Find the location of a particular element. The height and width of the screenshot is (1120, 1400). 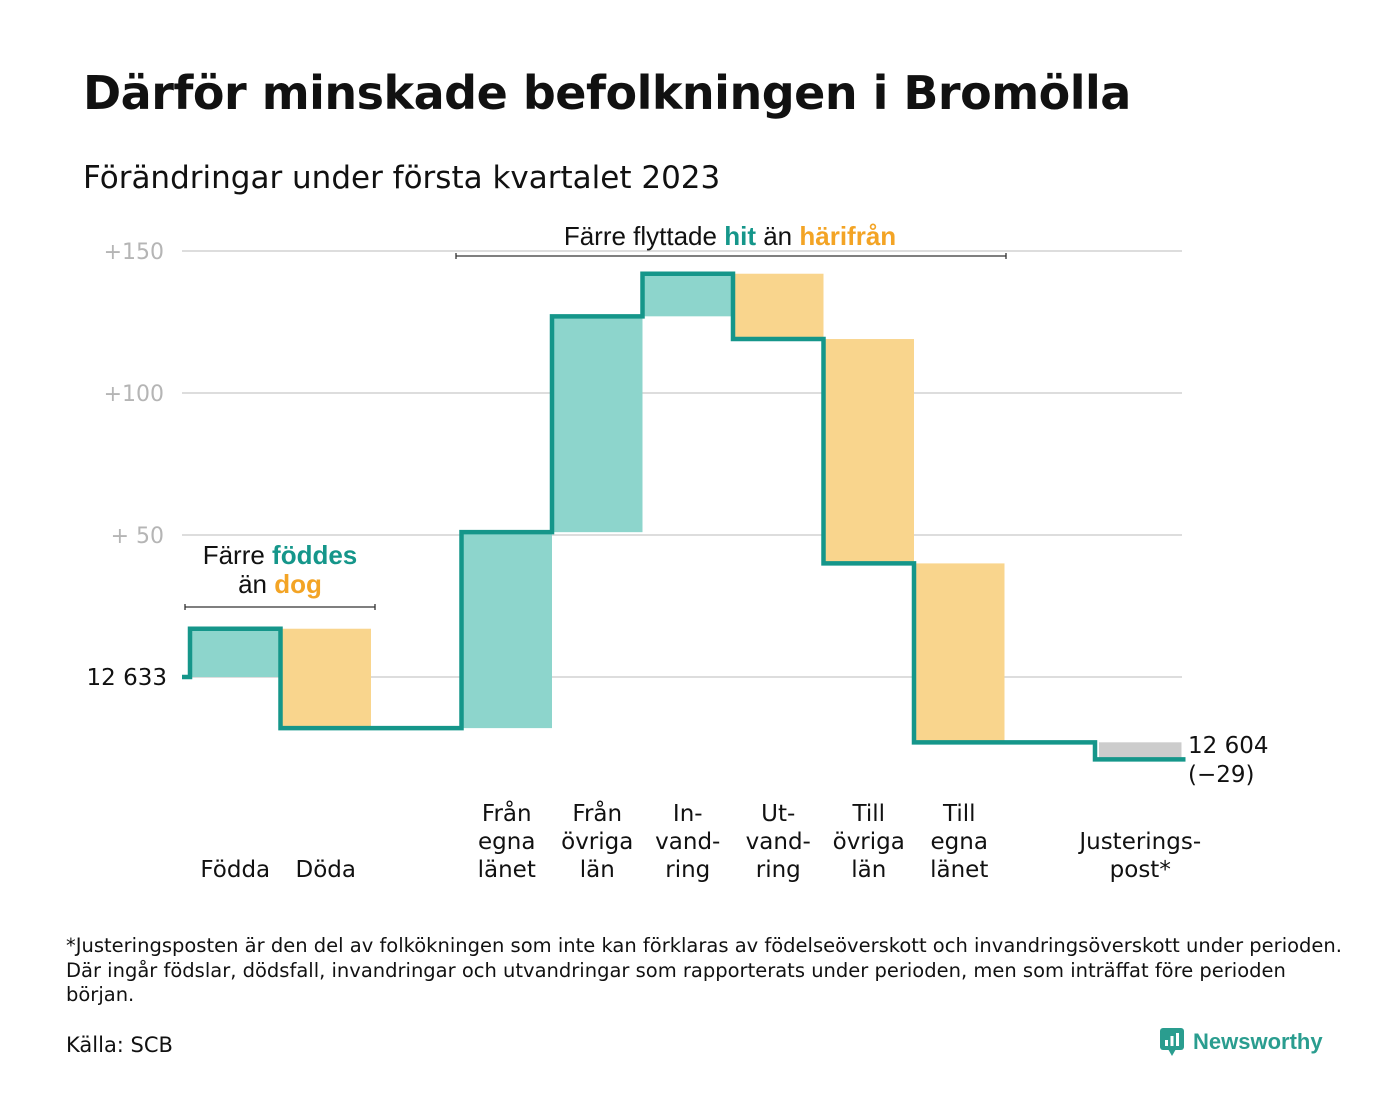

y-tick-label: +100 is located at coordinates (134, 394).